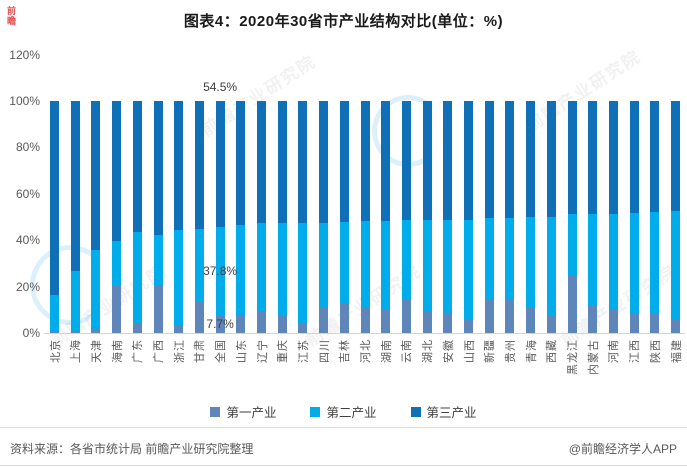  I want to click on x-tick-label: 河北, so click(366, 351).